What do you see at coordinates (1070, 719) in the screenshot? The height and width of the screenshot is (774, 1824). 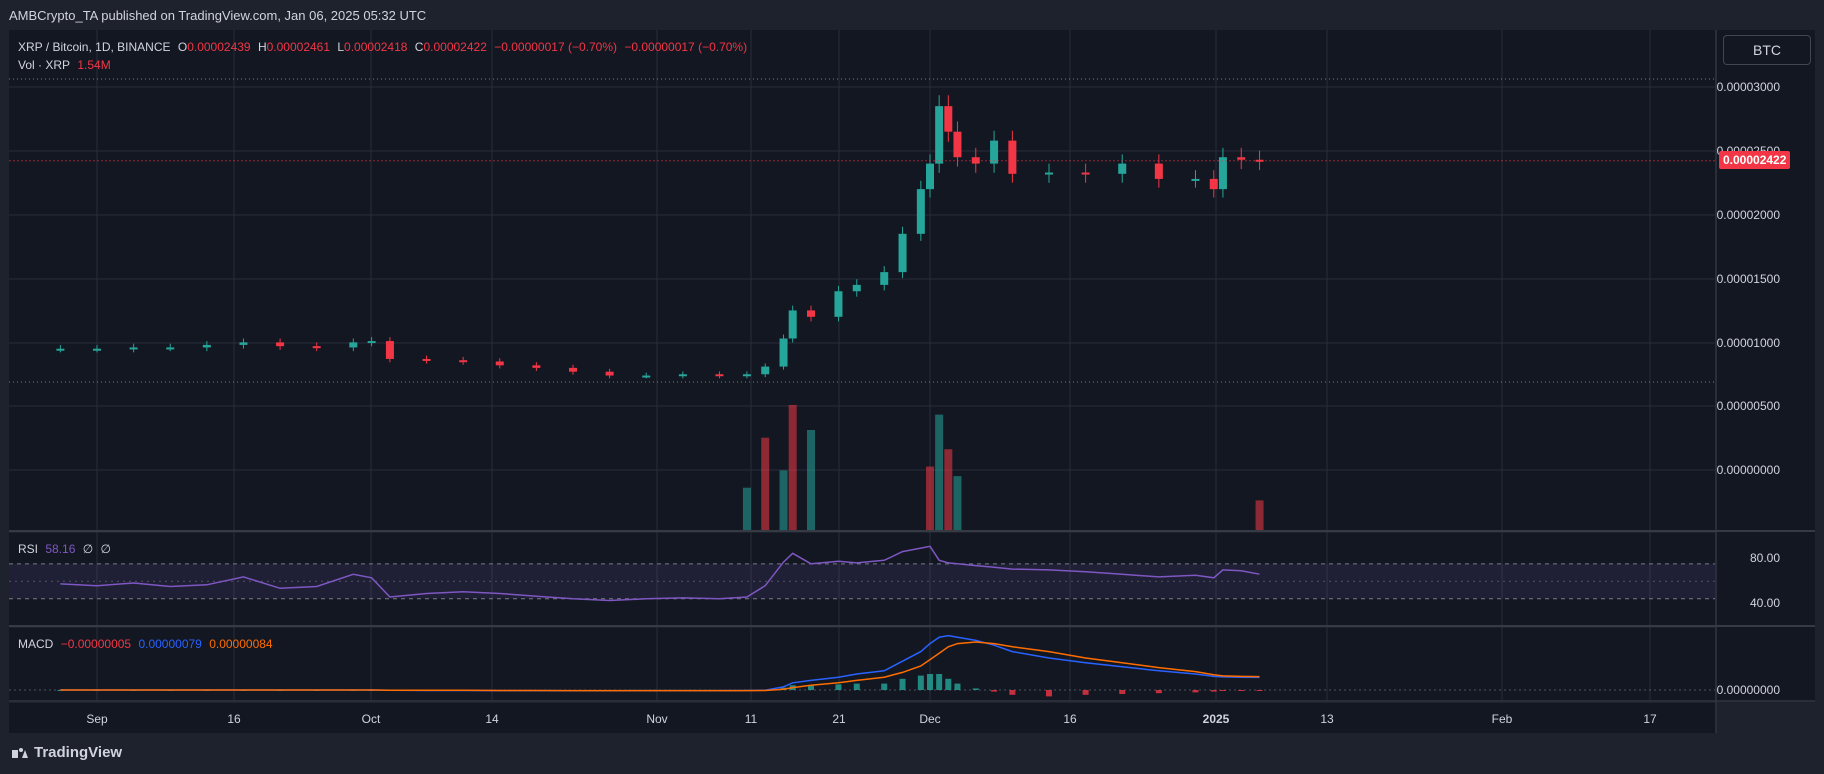 I see `time-tick-16b: 16` at bounding box center [1070, 719].